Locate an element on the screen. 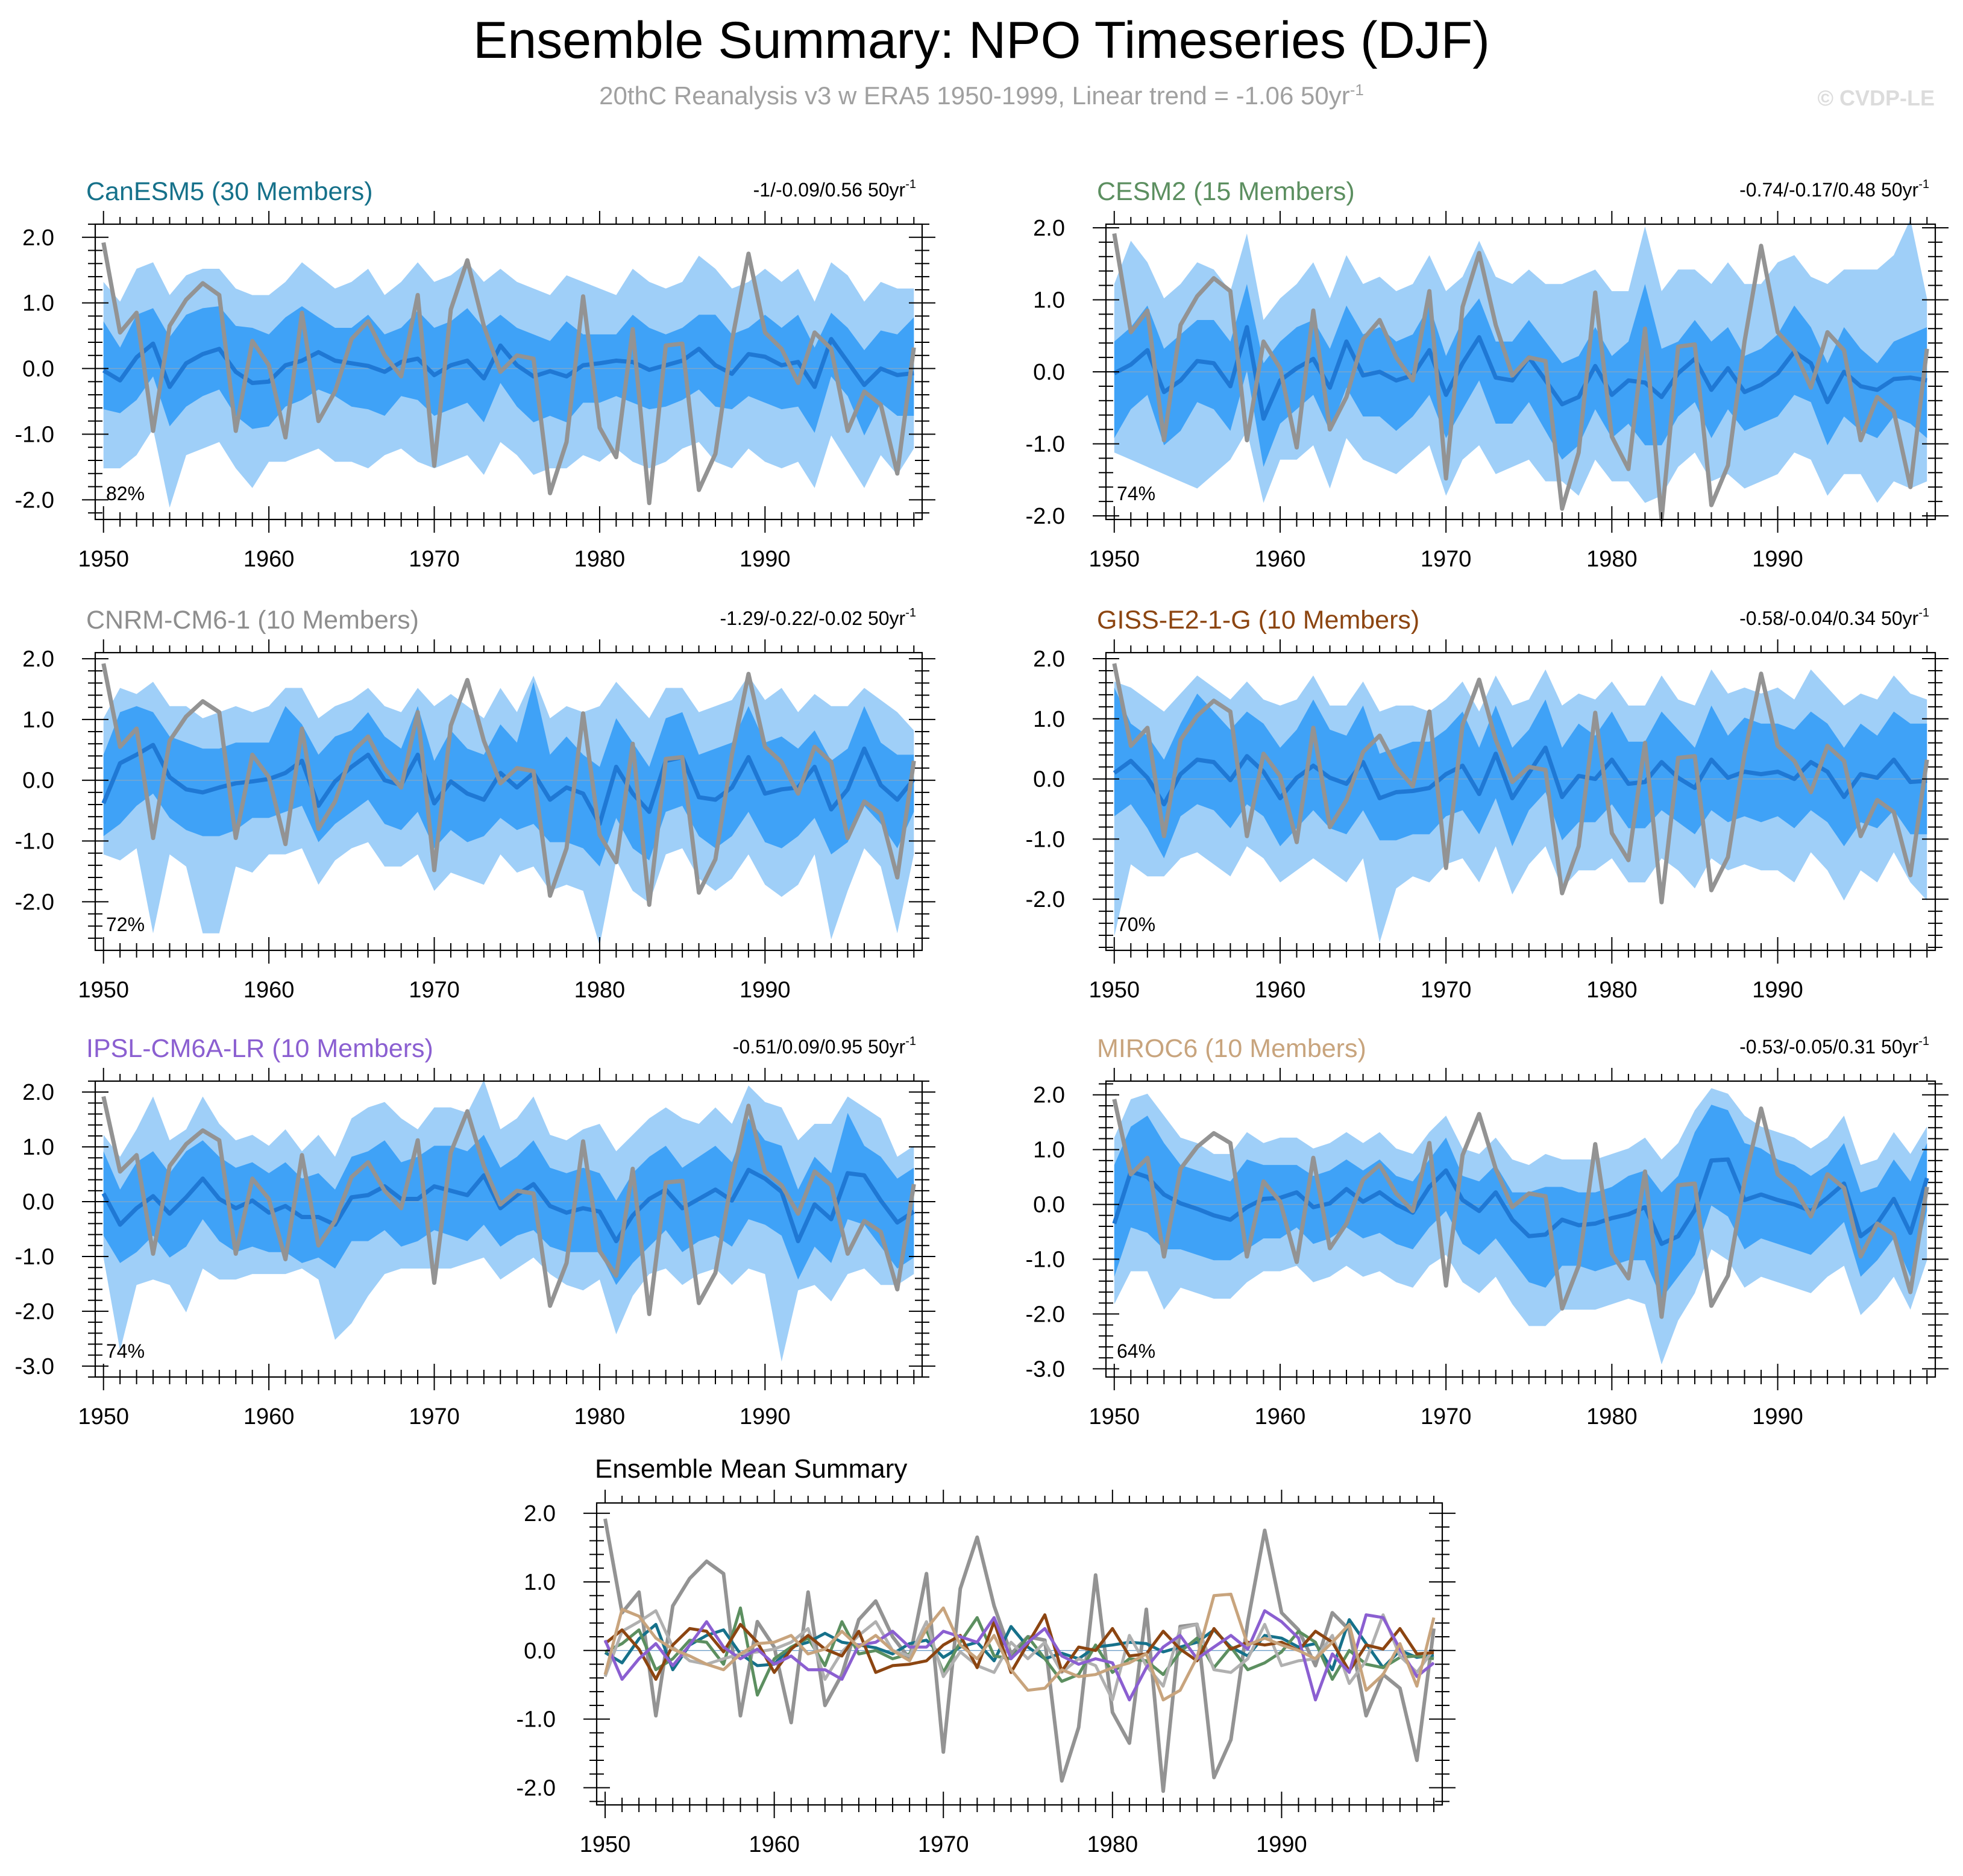 Image resolution: width=1963 pixels, height=1876 pixels. trend-value: -0.53/-0.05/0.31 50yr is located at coordinates (1828, 1047).